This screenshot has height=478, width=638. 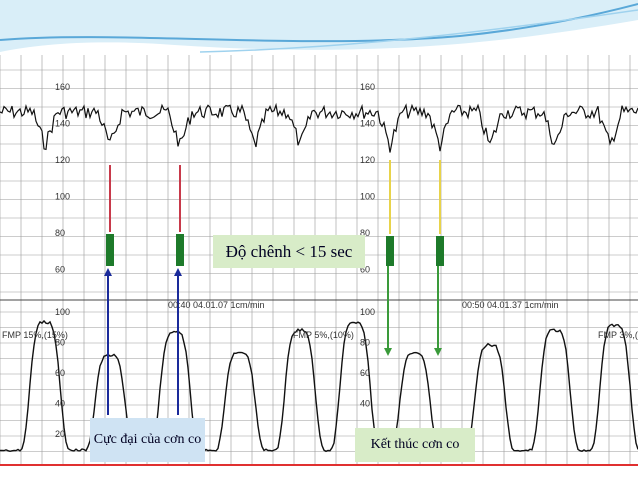 What do you see at coordinates (60, 434) in the screenshot?
I see `toco-scale-label: 20` at bounding box center [60, 434].